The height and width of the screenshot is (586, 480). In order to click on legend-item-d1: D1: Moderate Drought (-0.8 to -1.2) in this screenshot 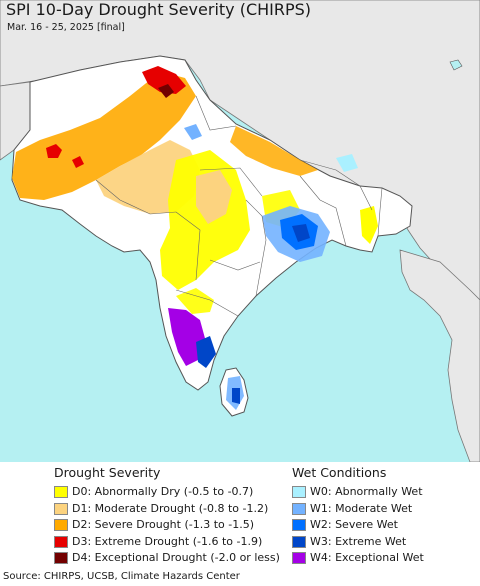, I will do `click(167, 509)`.